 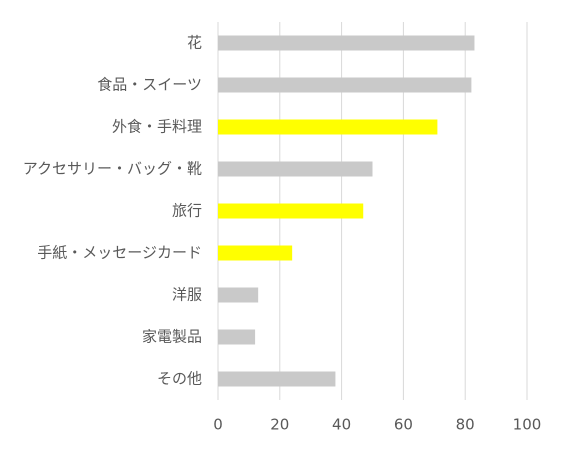 What do you see at coordinates (172, 337) in the screenshot?
I see `y-tick-label: 家電製品` at bounding box center [172, 337].